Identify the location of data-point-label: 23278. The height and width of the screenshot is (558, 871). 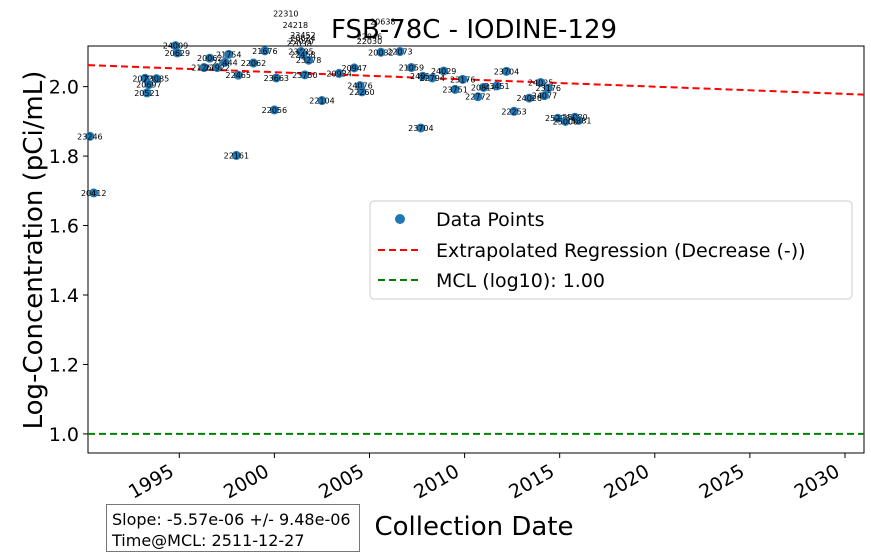
(308, 60).